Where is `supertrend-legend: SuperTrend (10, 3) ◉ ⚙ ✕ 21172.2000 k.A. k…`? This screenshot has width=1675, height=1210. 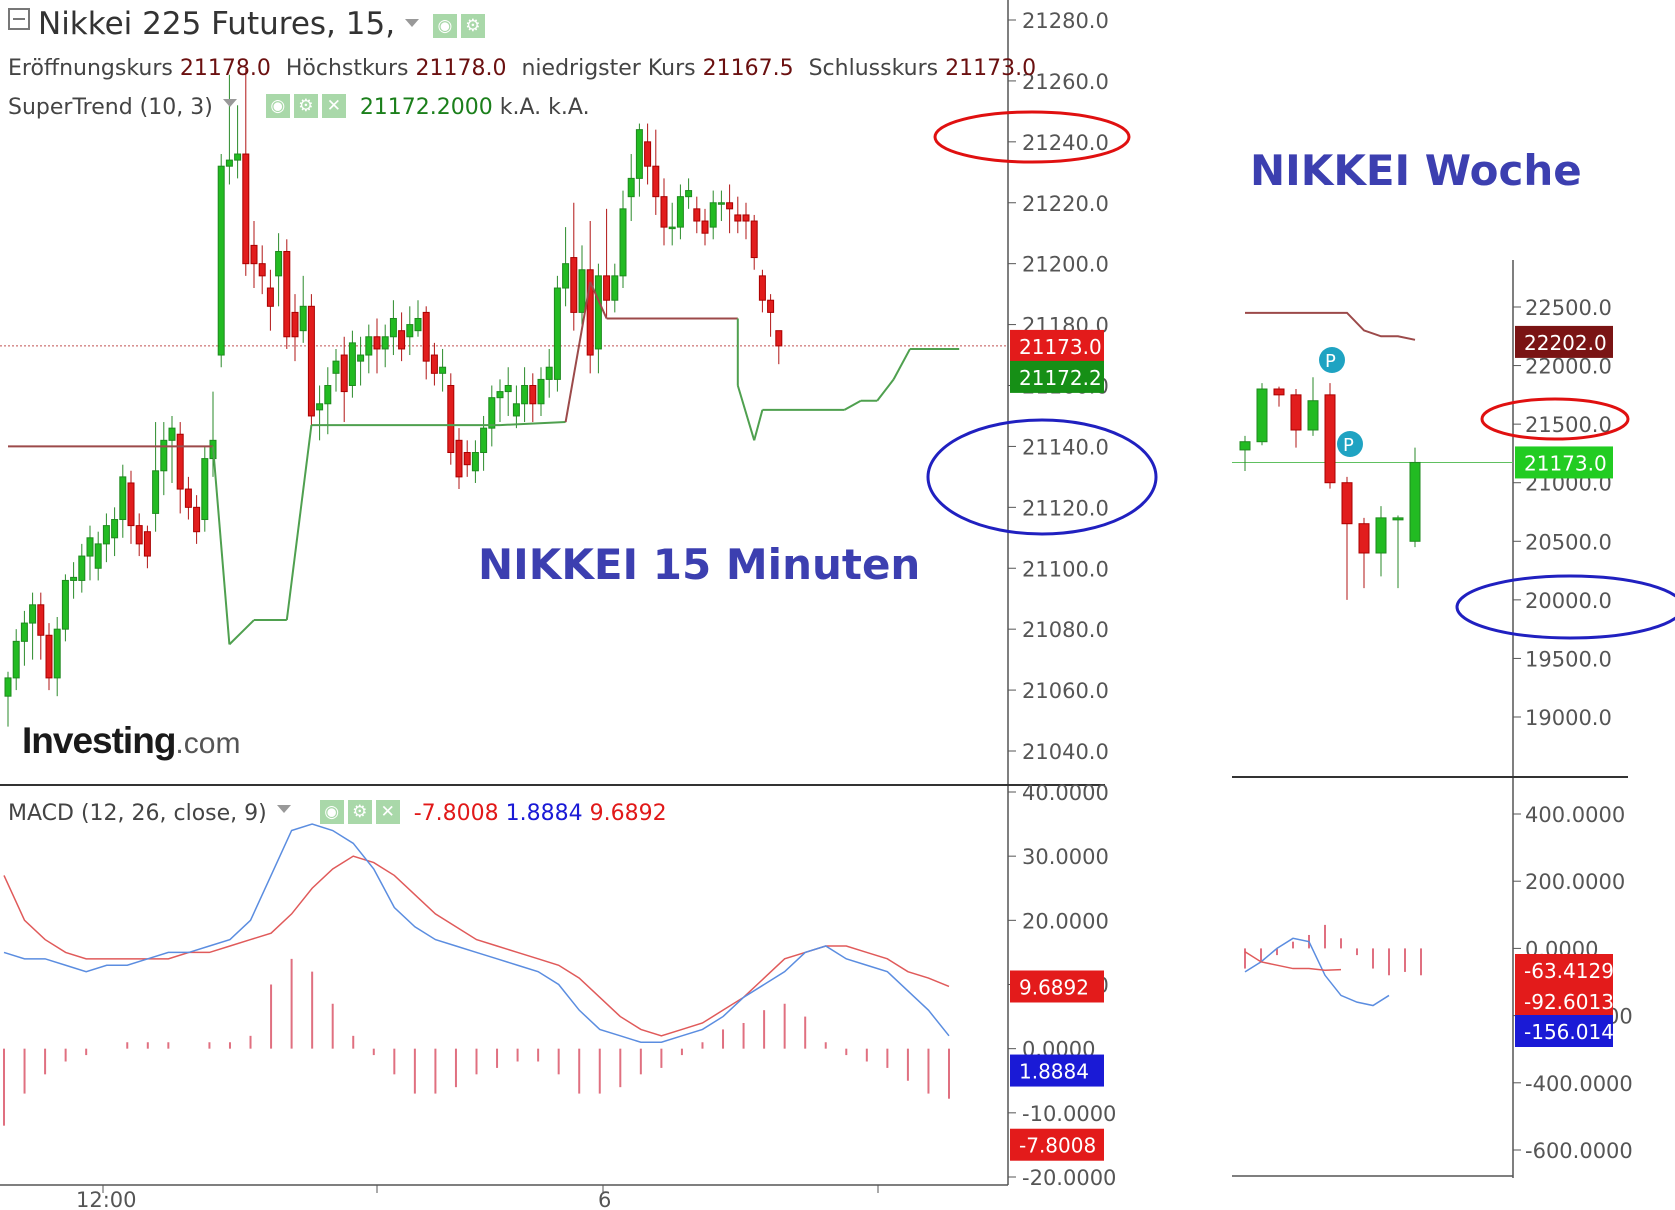
supertrend-legend: SuperTrend (10, 3) ◉ ⚙ ✕ 21172.2000 k.A. k… is located at coordinates (299, 107).